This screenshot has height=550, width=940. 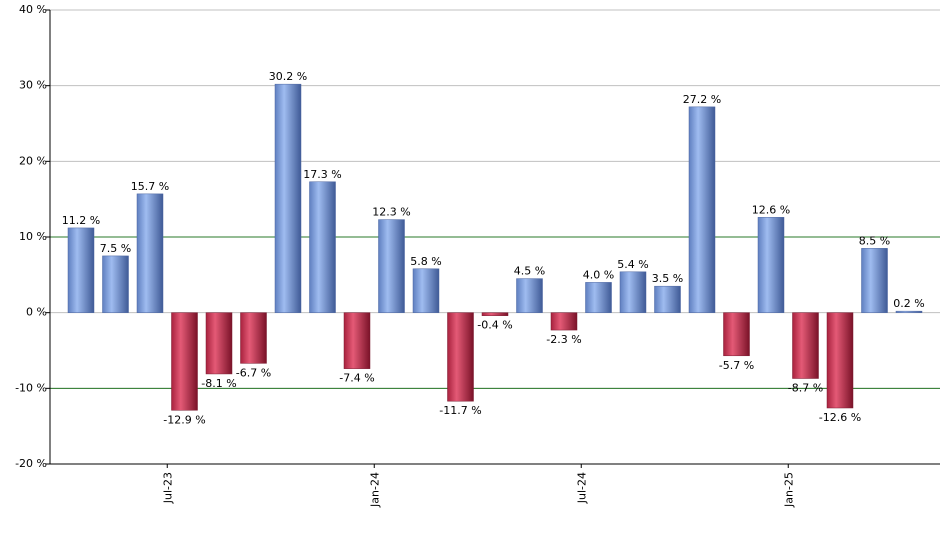 I want to click on bar-value-label: 5.4 %, so click(x=632, y=264).